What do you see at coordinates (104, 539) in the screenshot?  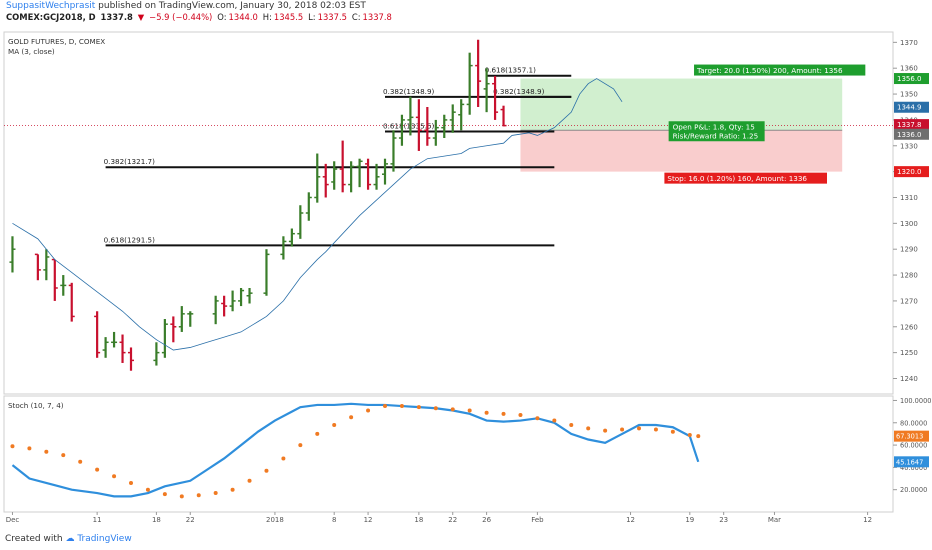 I see `tradingview-brand: TradingView` at bounding box center [104, 539].